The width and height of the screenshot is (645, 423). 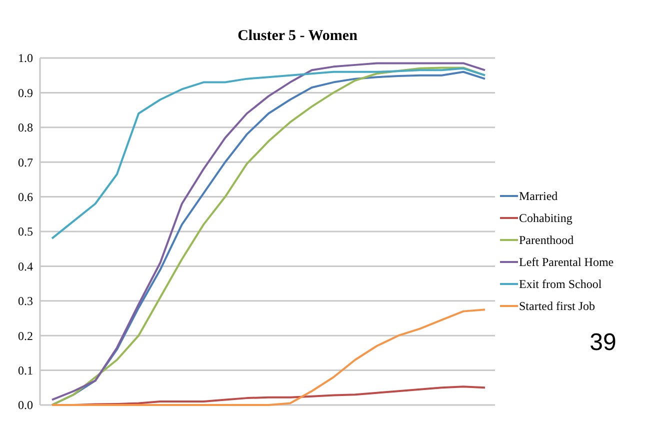 I want to click on y-tick-label: 0.6, so click(x=25, y=197).